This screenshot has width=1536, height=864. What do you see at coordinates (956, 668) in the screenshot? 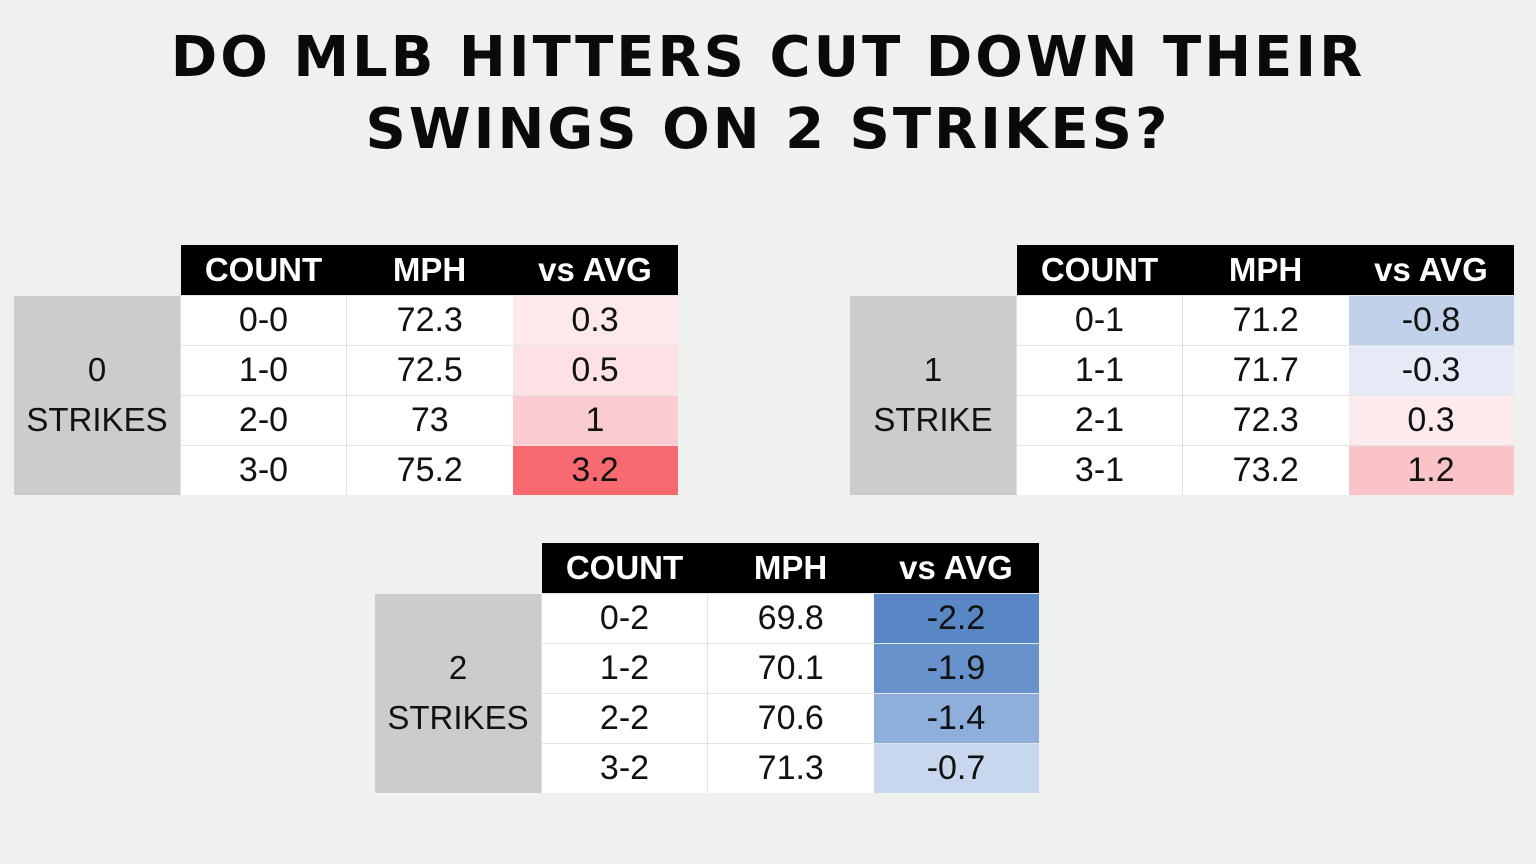
I see `vs-avg-cell: -1.9` at bounding box center [956, 668].